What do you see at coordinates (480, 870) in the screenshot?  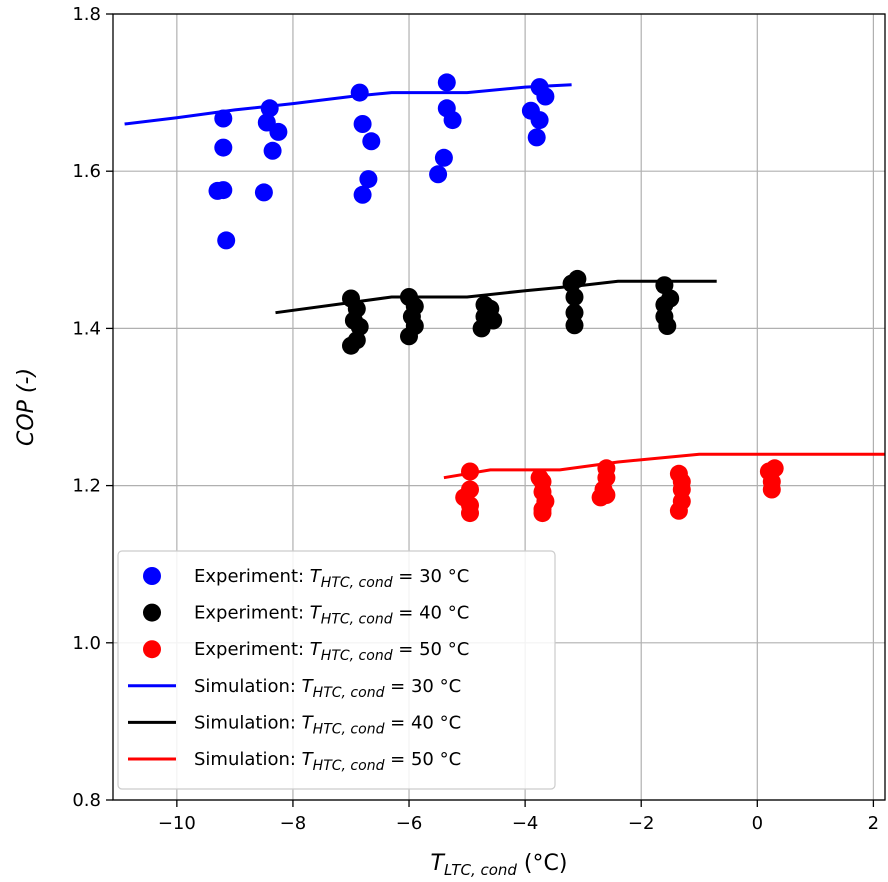 I see `x-axis-label-sub: LTC, cond` at bounding box center [480, 870].